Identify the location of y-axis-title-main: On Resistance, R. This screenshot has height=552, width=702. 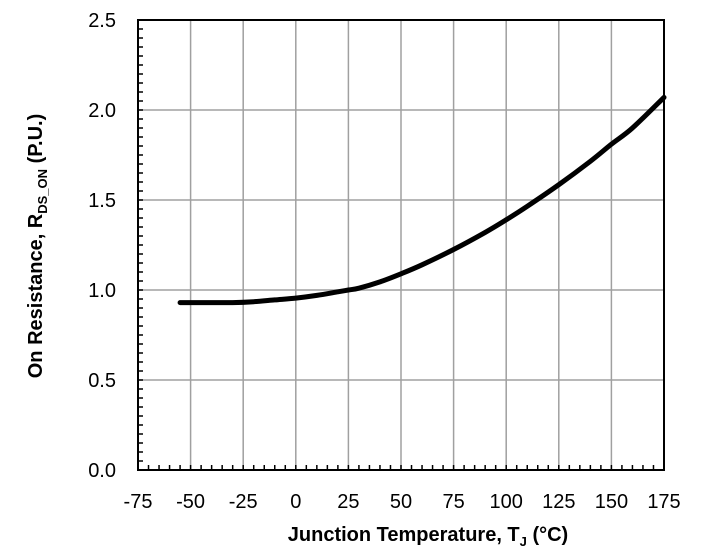
(36, 295).